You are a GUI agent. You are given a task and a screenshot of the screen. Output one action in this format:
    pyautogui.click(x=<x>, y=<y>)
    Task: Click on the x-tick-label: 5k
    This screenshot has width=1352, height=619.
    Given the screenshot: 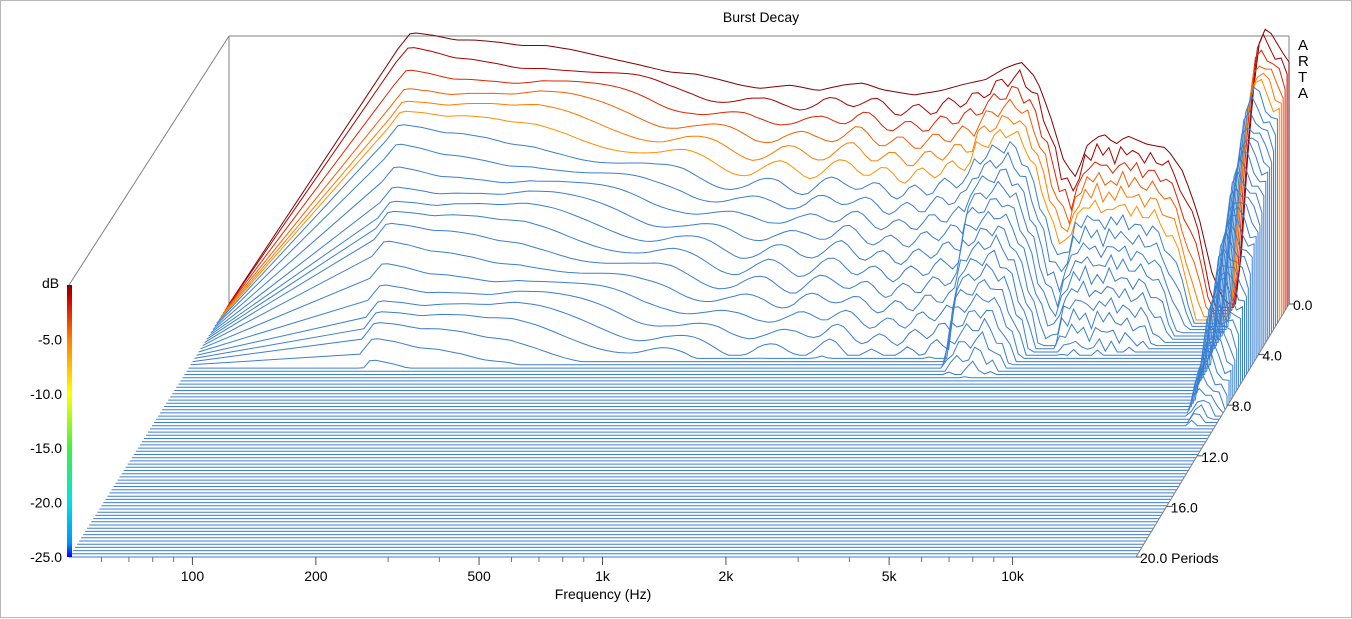 What is the action you would take?
    pyautogui.click(x=890, y=576)
    